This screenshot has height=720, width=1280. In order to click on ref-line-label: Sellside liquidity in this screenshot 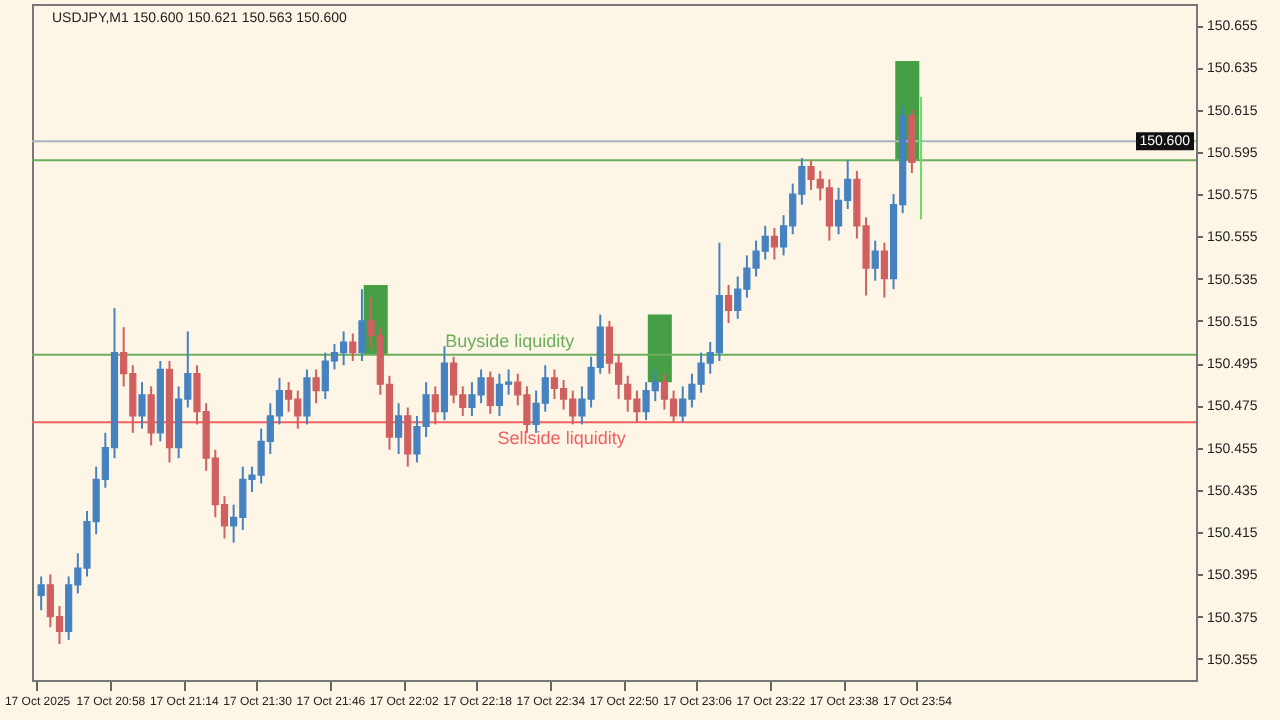, I will do `click(562, 438)`.